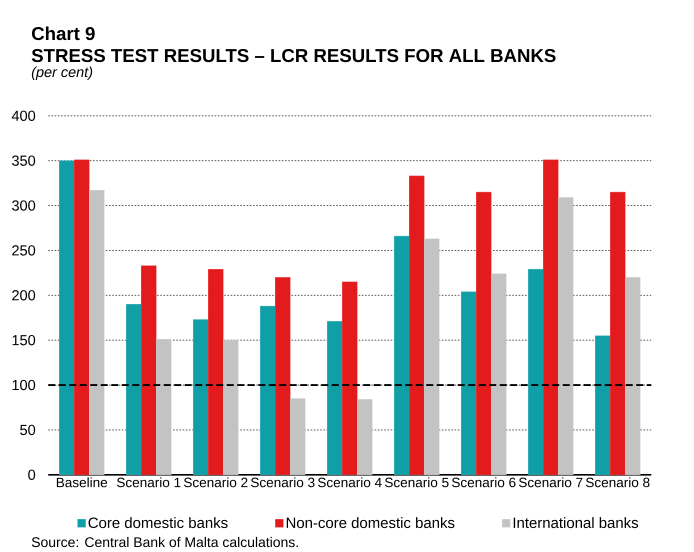  I want to click on y-tick-label: 50, so click(28, 430).